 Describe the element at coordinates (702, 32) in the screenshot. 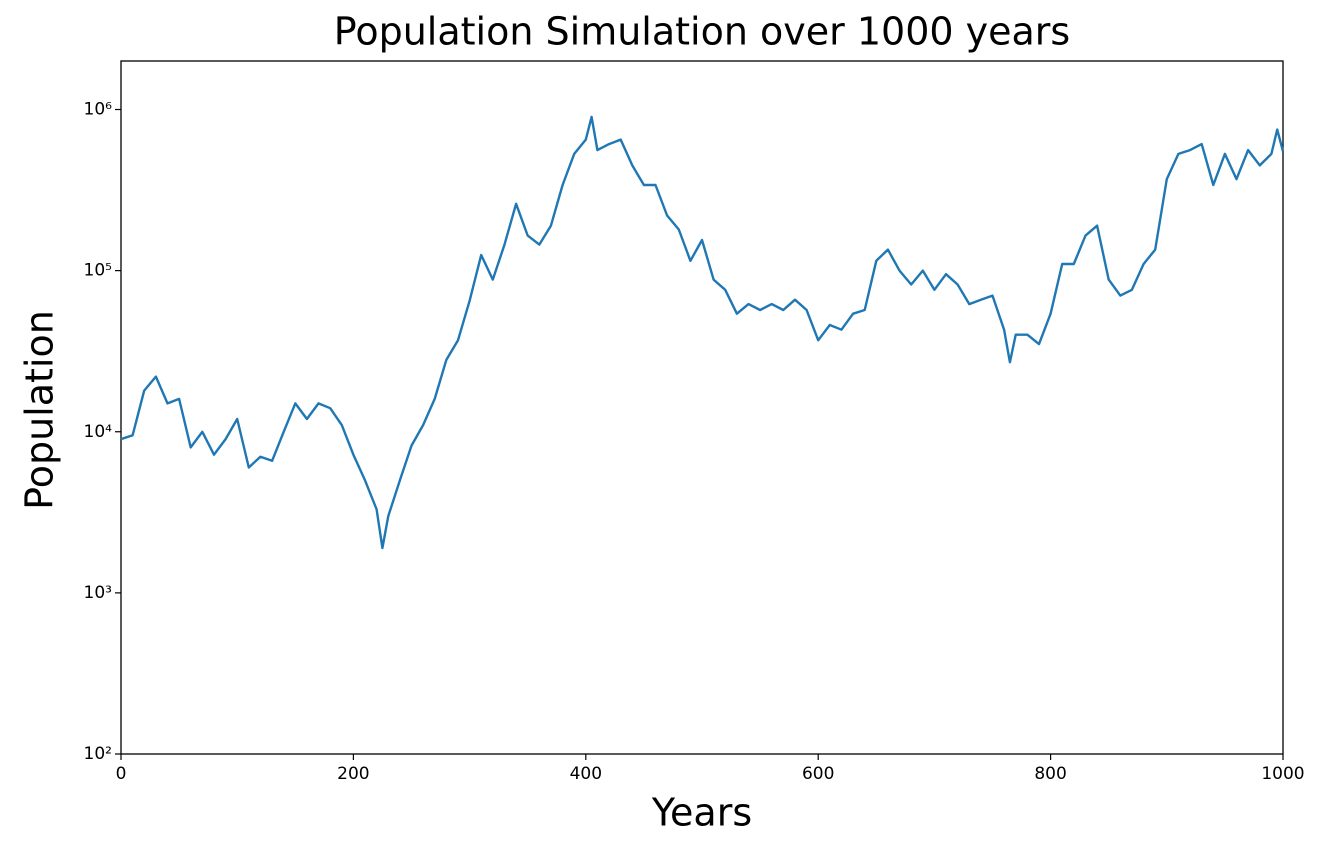

I see `chart-title: Population Simulation over 1000 years` at that location.